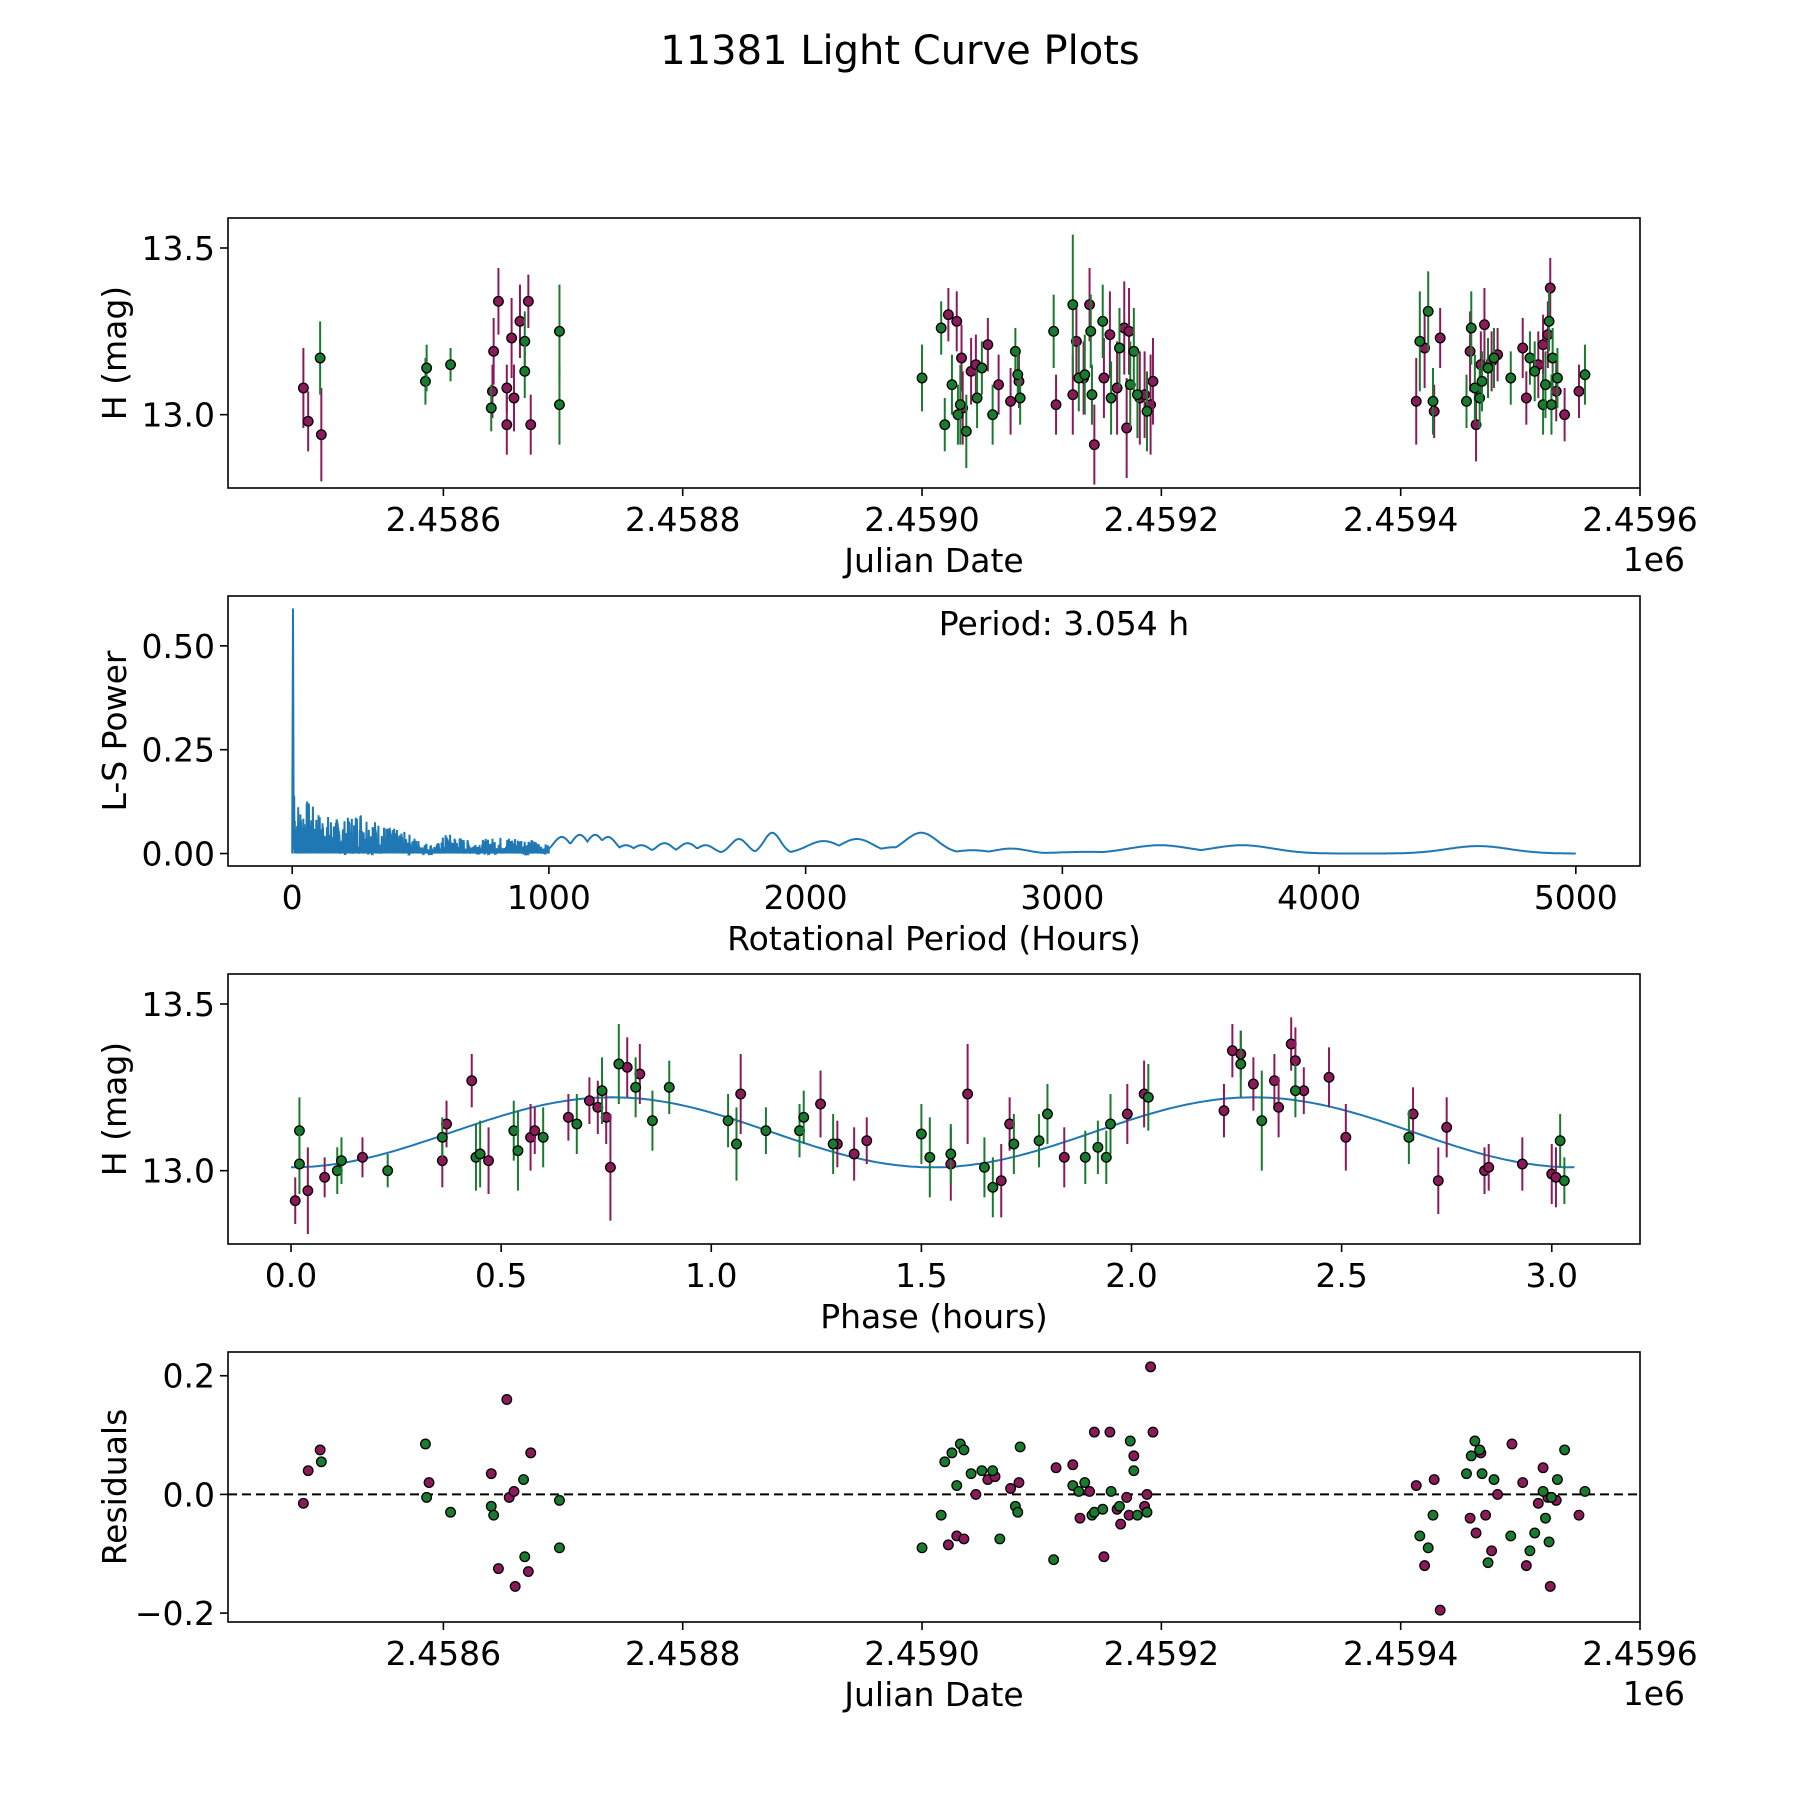 Image resolution: width=1800 pixels, height=1800 pixels. I want to click on y-tick-label: 0.0, so click(189, 1494).